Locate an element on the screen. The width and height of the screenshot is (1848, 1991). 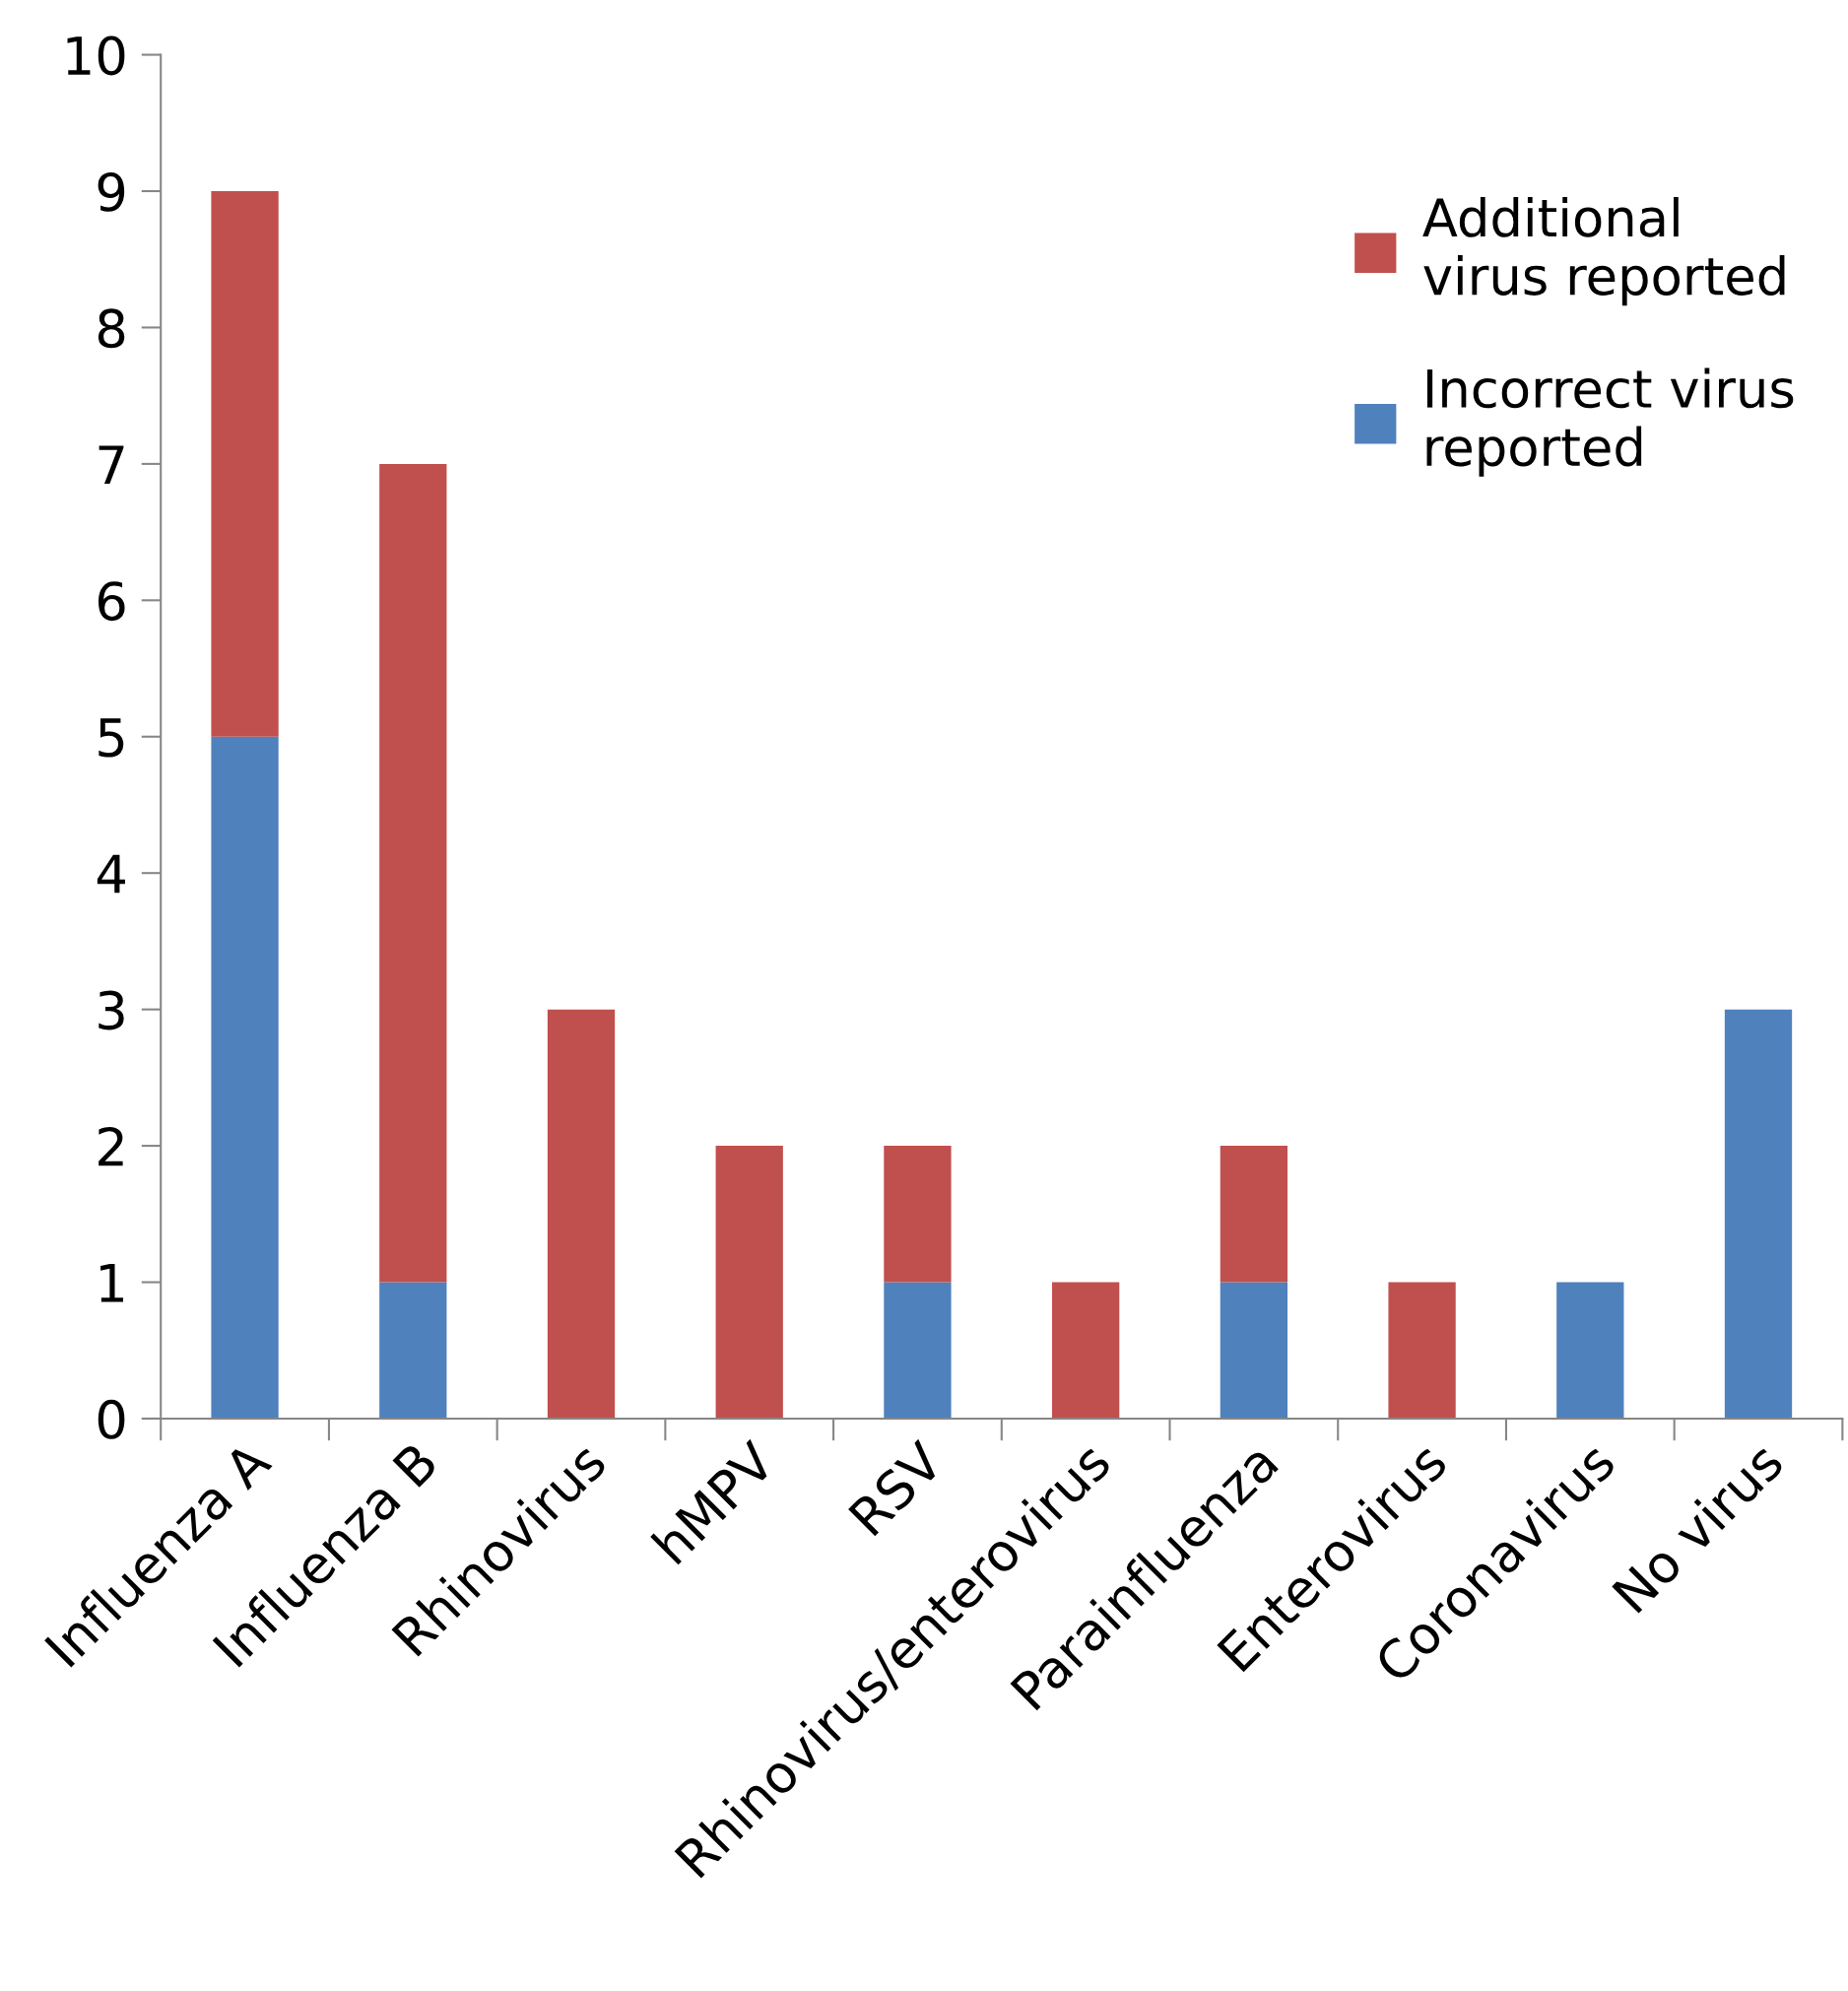
y-tick-label: 4 is located at coordinates (111, 874).